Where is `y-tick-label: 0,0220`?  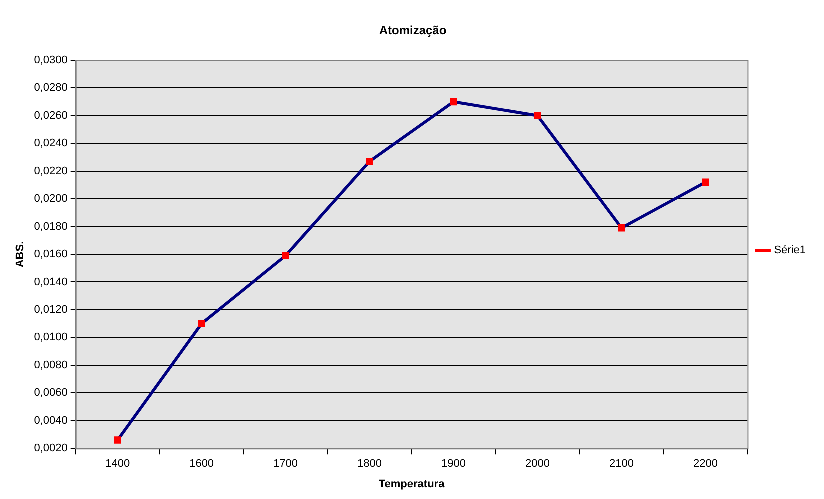
y-tick-label: 0,0220 is located at coordinates (51, 171).